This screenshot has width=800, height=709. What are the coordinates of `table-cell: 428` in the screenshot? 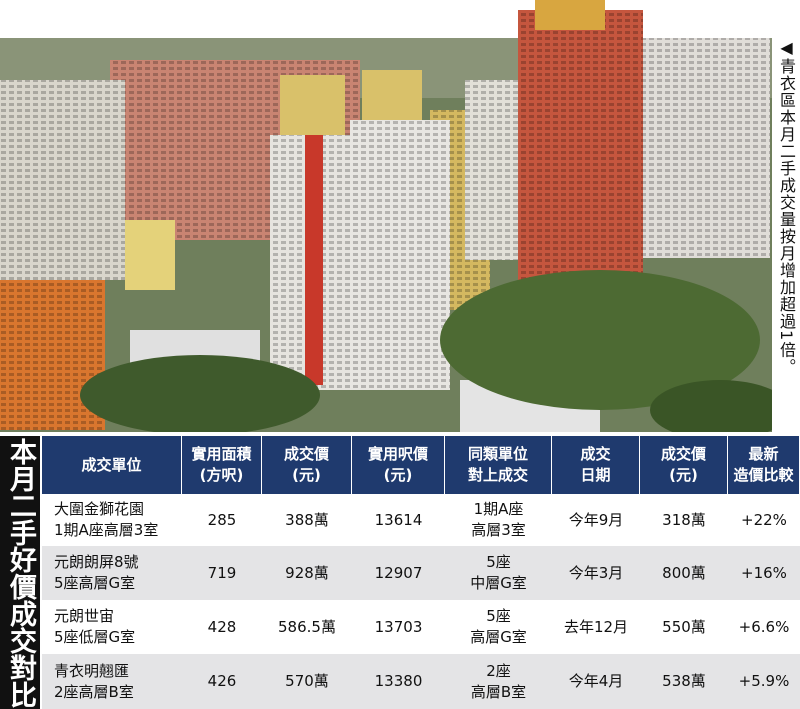 It's located at (222, 627).